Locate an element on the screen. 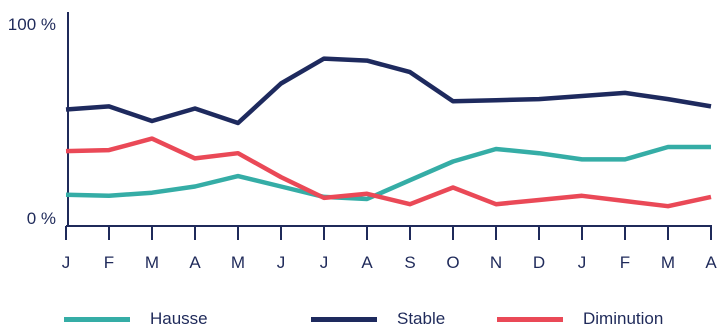 The image size is (718, 330). x-tick-label: N is located at coordinates (496, 262).